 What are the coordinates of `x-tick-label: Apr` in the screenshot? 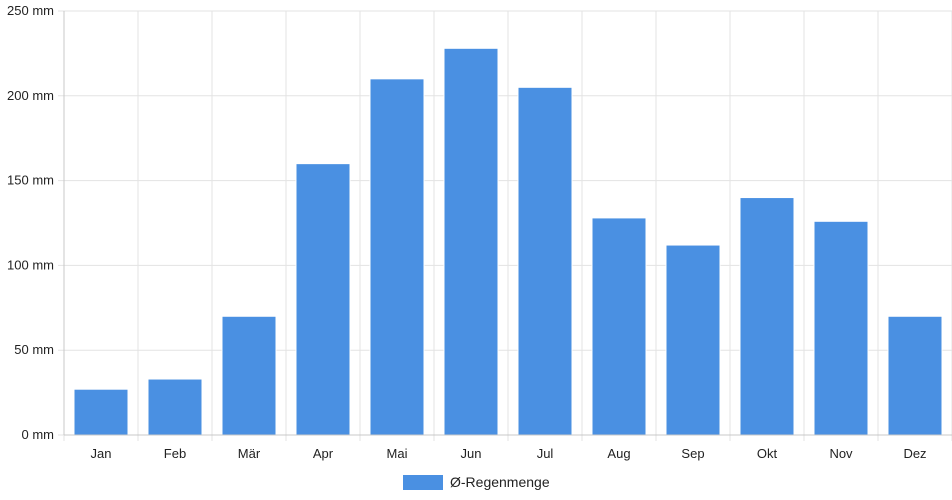 It's located at (323, 453).